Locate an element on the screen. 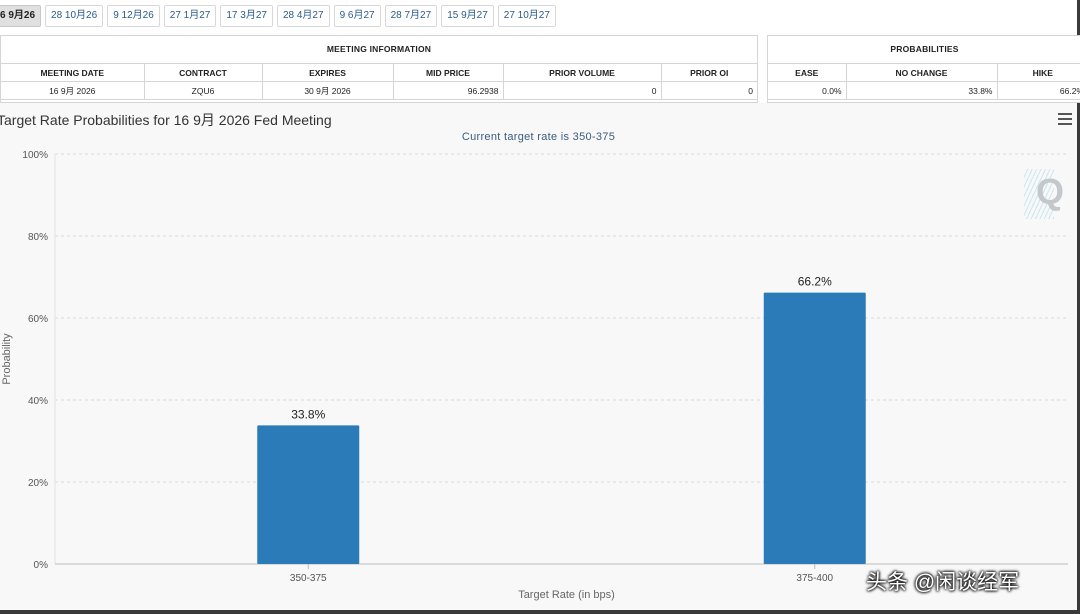 The width and height of the screenshot is (1080, 614). column-header: EASE is located at coordinates (807, 73).